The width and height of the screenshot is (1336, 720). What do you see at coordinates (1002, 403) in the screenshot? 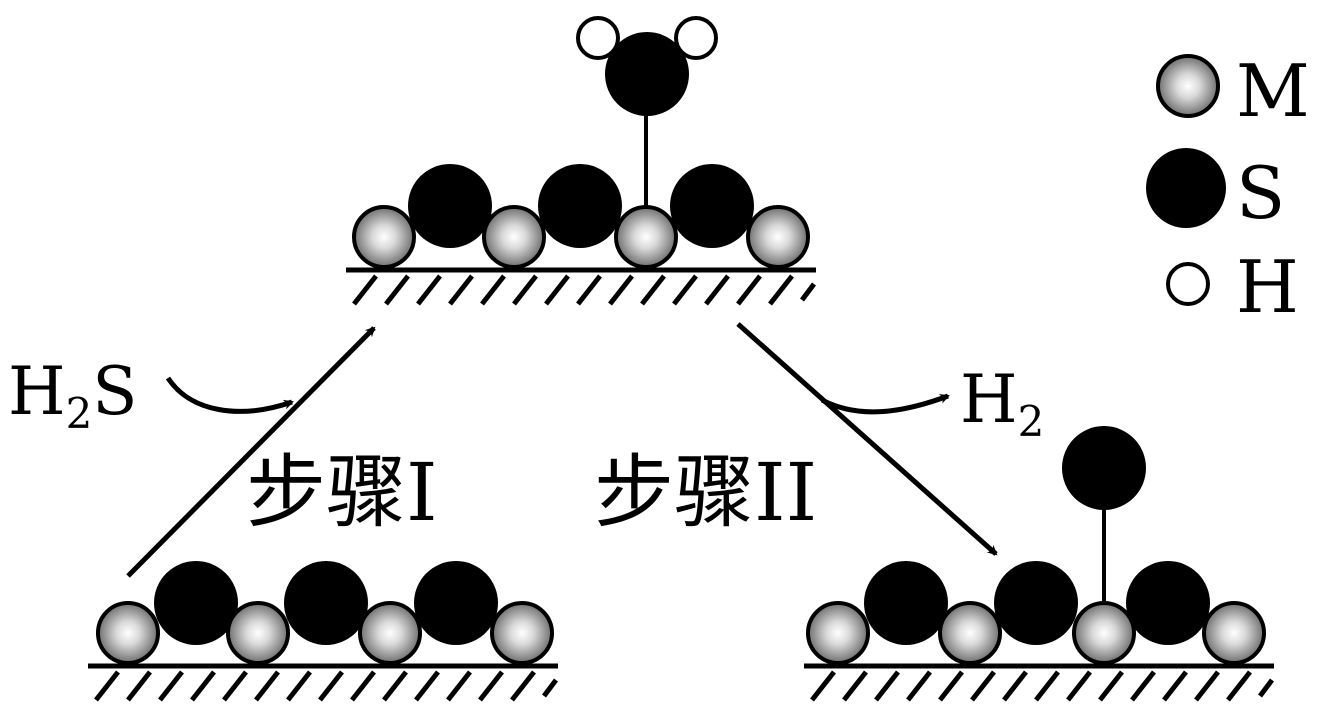
I see `product-label: H2` at bounding box center [1002, 403].